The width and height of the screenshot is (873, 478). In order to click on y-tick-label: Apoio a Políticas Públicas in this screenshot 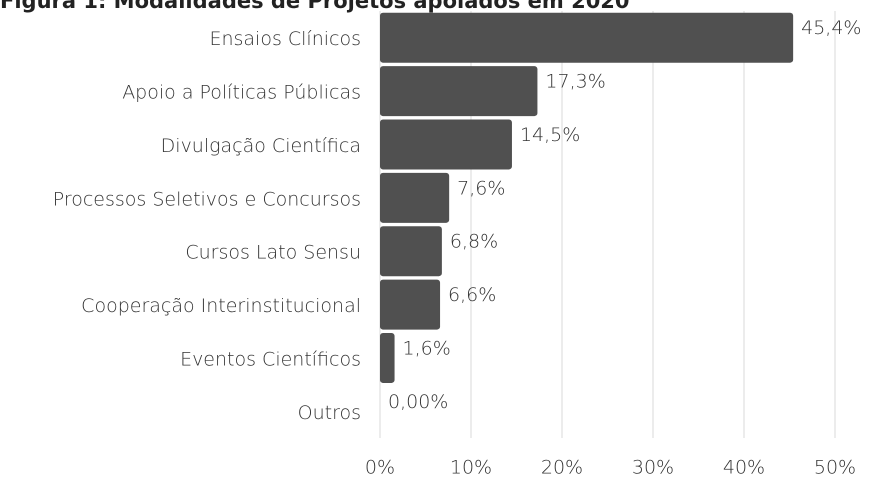, I will do `click(241, 93)`.